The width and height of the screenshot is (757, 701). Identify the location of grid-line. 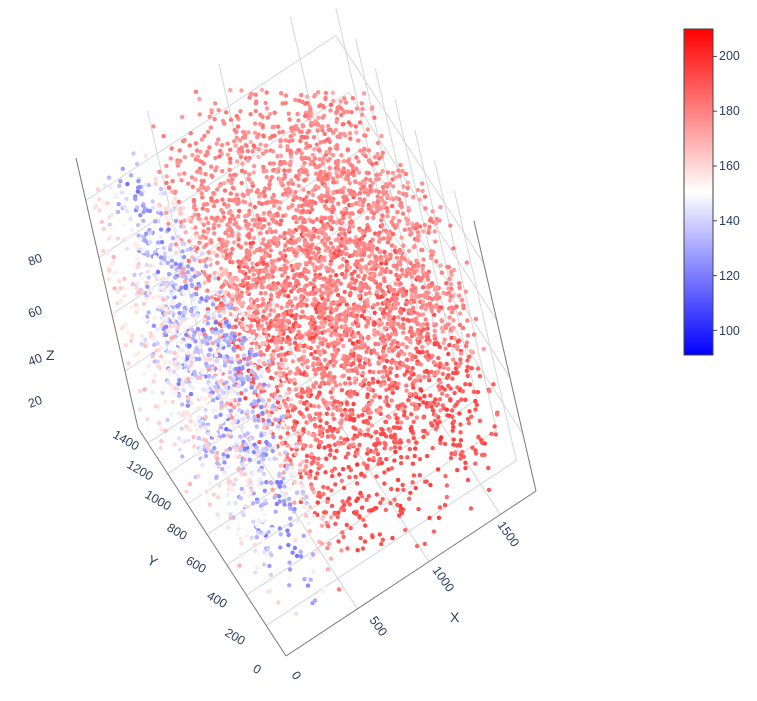
(423, 206).